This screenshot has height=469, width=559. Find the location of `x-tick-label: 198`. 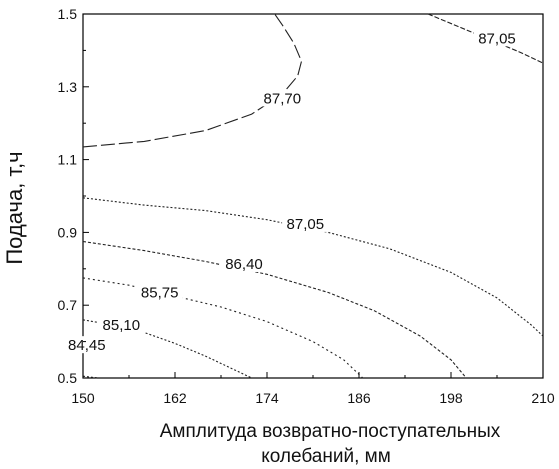

x-tick-label: 198 is located at coordinates (451, 398).